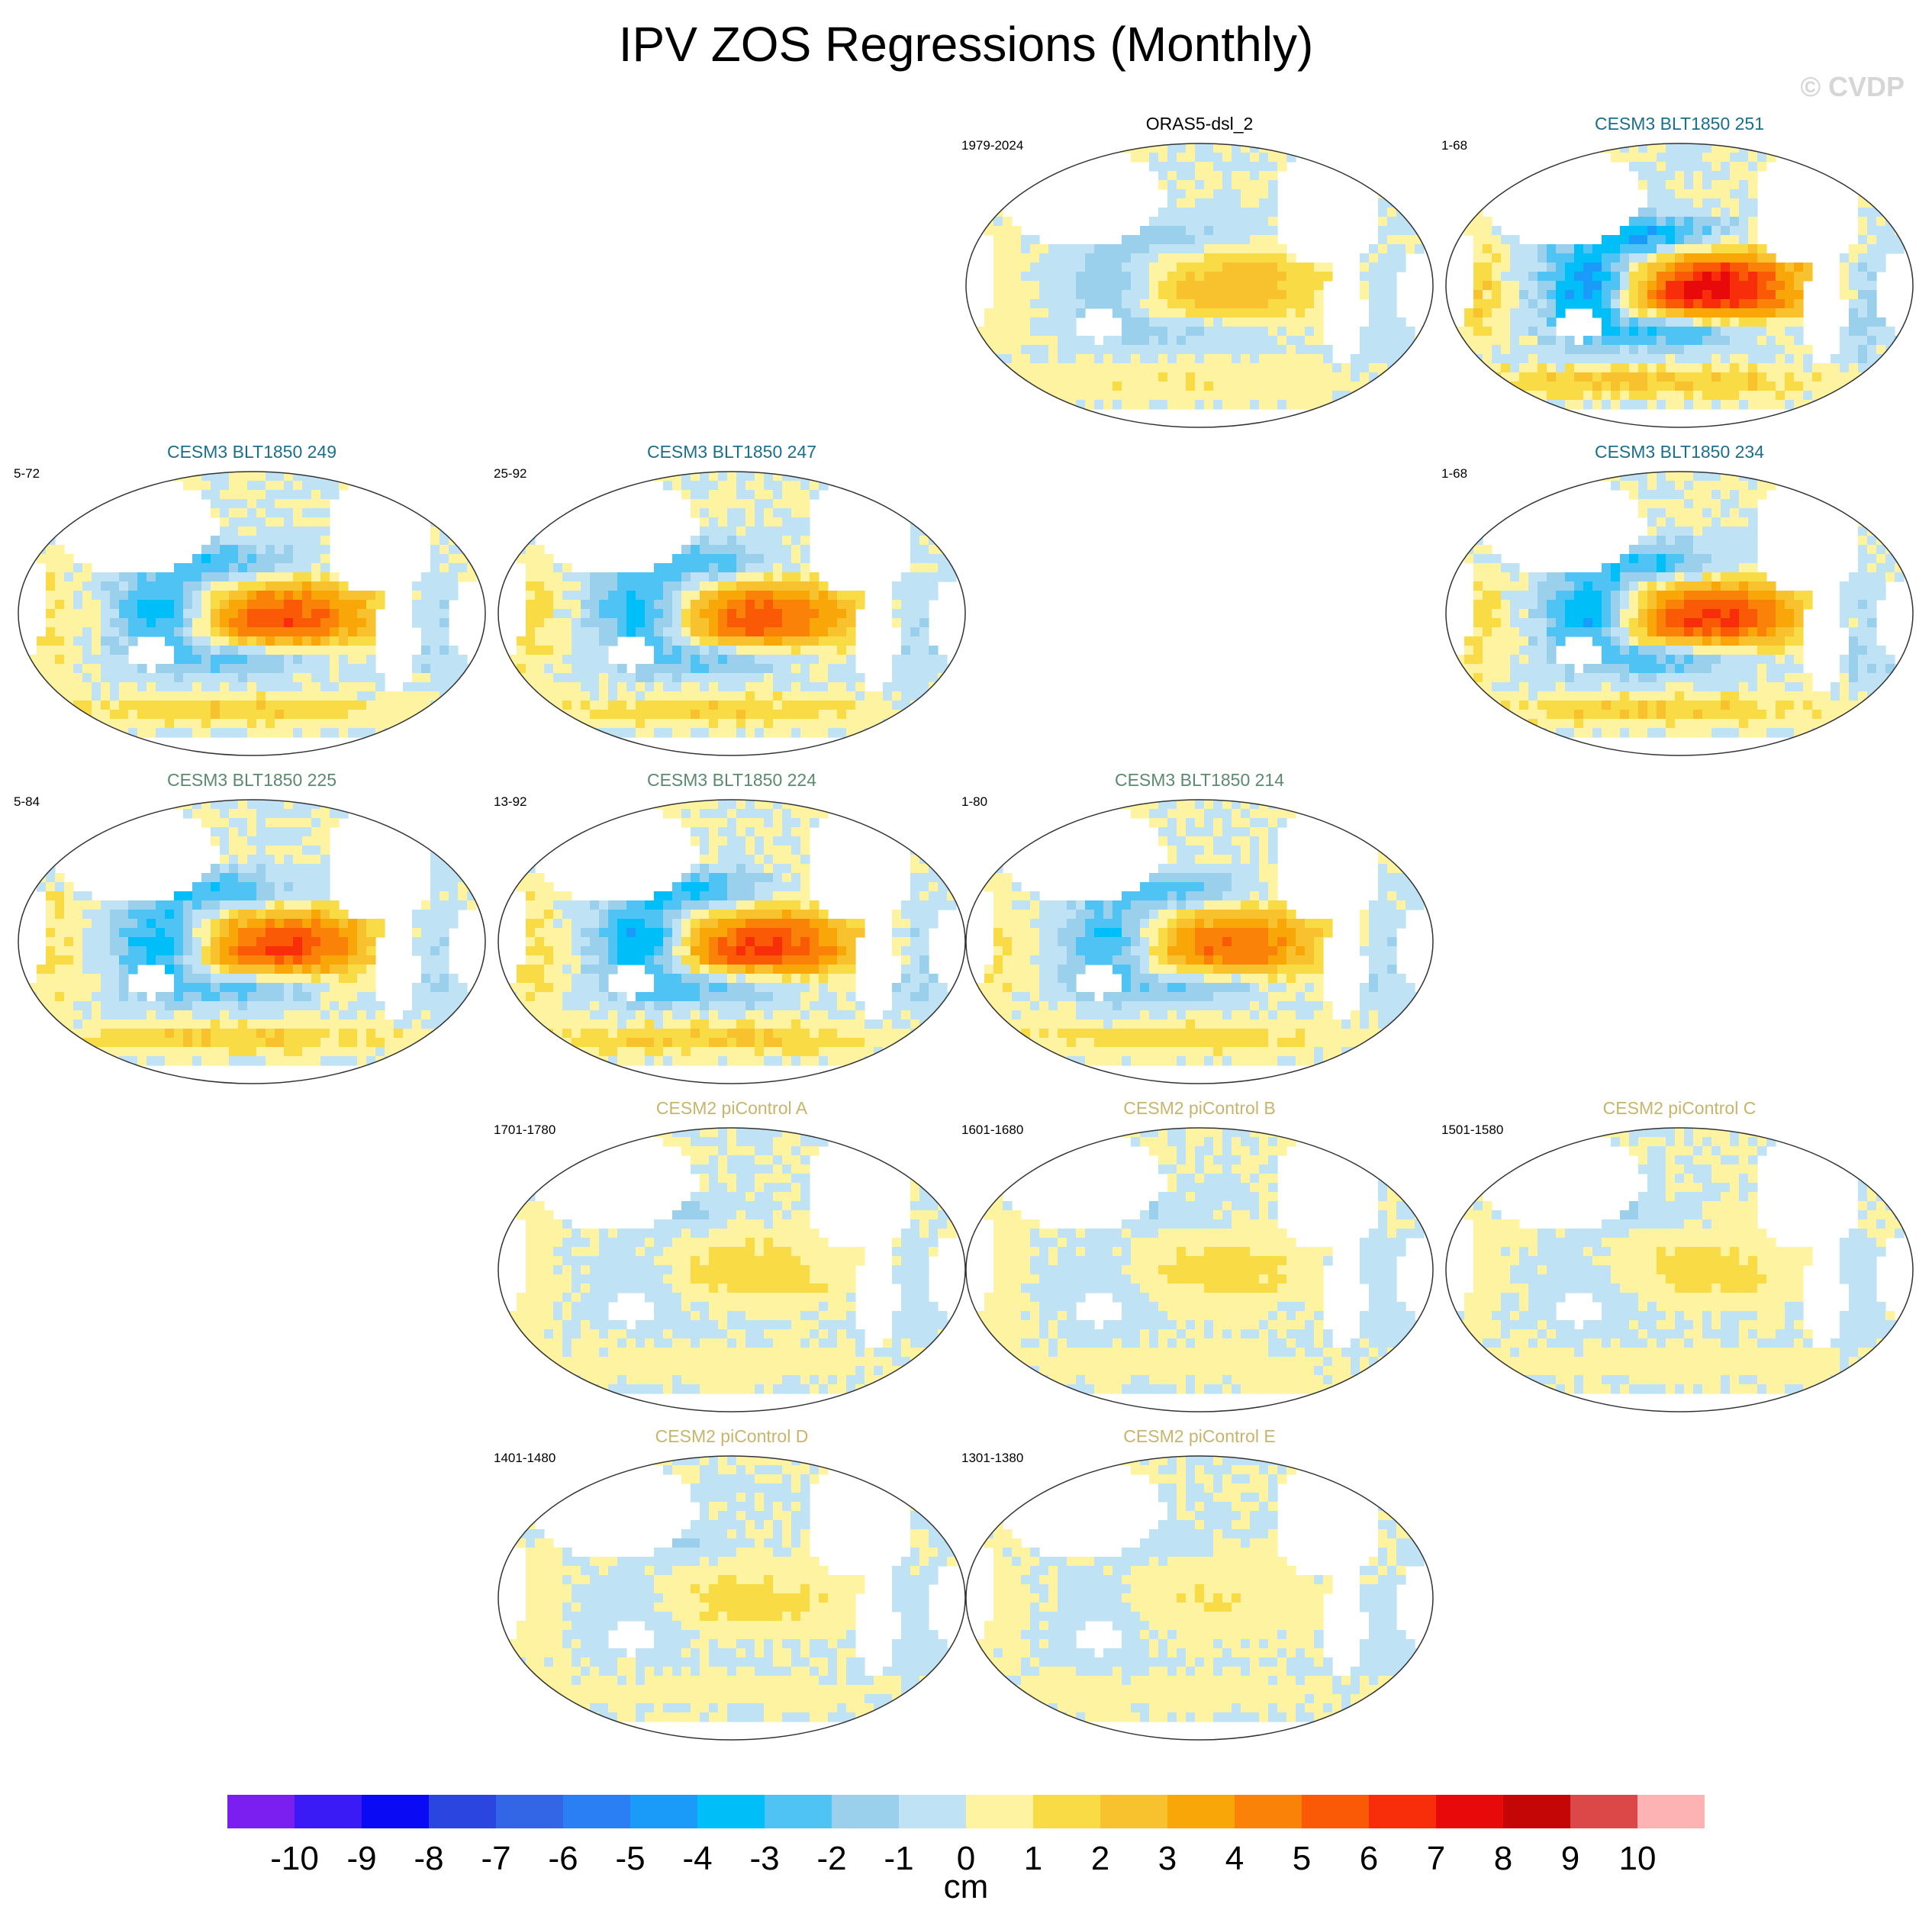 The image size is (1932, 1923). Describe the element at coordinates (731, 452) in the screenshot. I see `panel-title: CESM3 BLT1850 247` at that location.